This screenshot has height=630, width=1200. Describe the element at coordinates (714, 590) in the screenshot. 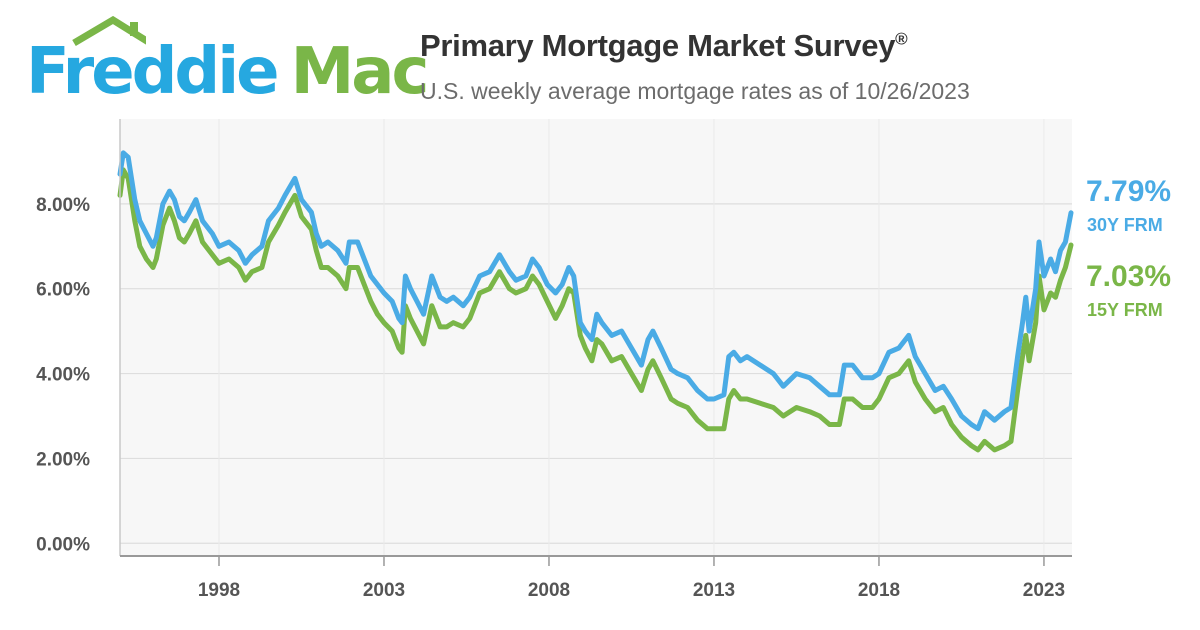

I see `x-tick-label: 2013` at that location.